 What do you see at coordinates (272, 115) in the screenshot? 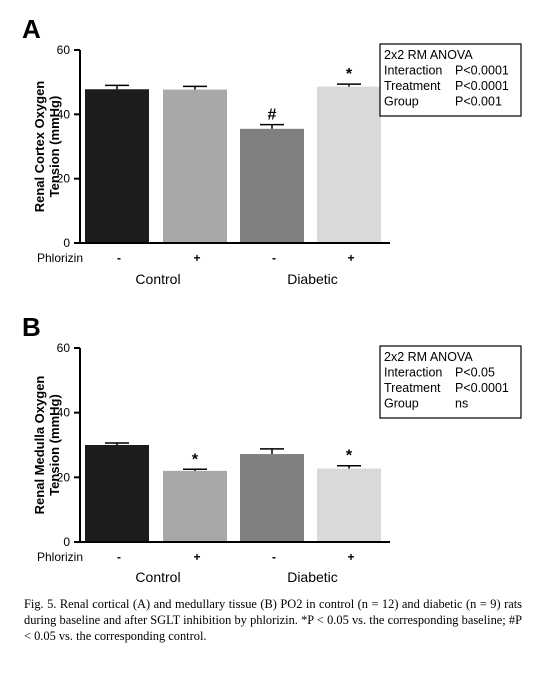
I see `significance-marker: #` at bounding box center [272, 115].